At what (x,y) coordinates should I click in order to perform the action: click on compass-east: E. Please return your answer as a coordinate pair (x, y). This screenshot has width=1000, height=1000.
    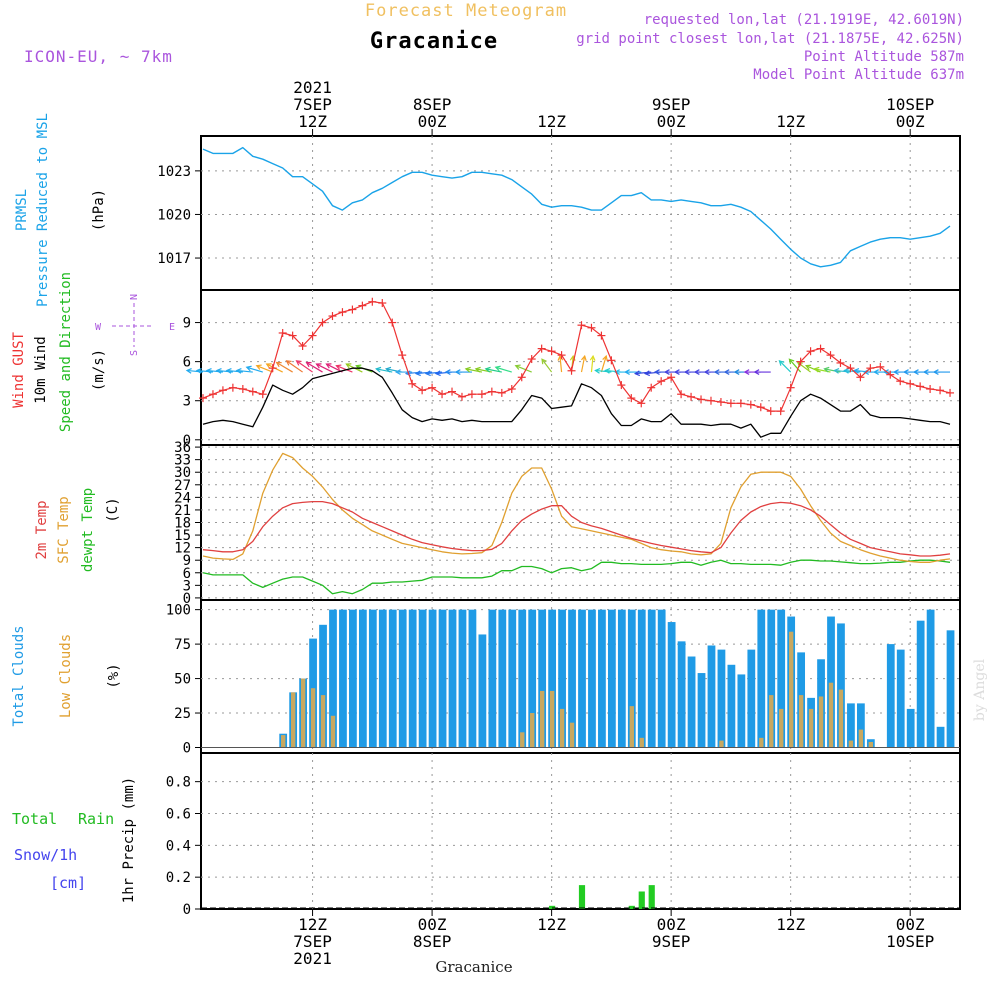
    Looking at the image, I should click on (172, 327).